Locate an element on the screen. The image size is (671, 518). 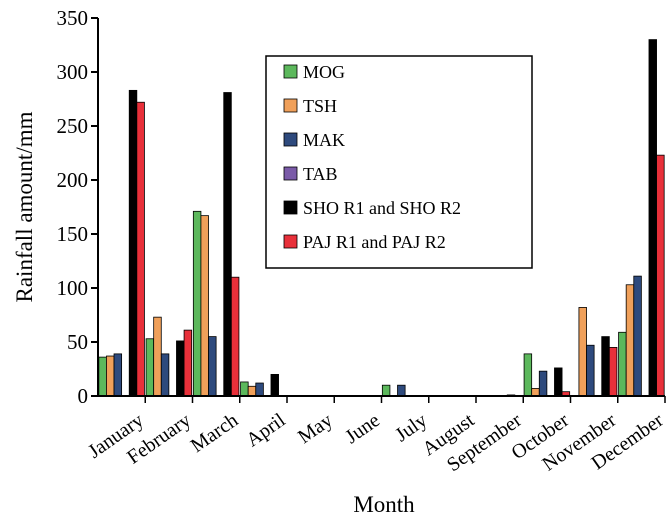
y-ticks: 0 50 100 150 200 250 300 350 is located at coordinates (77, 207).